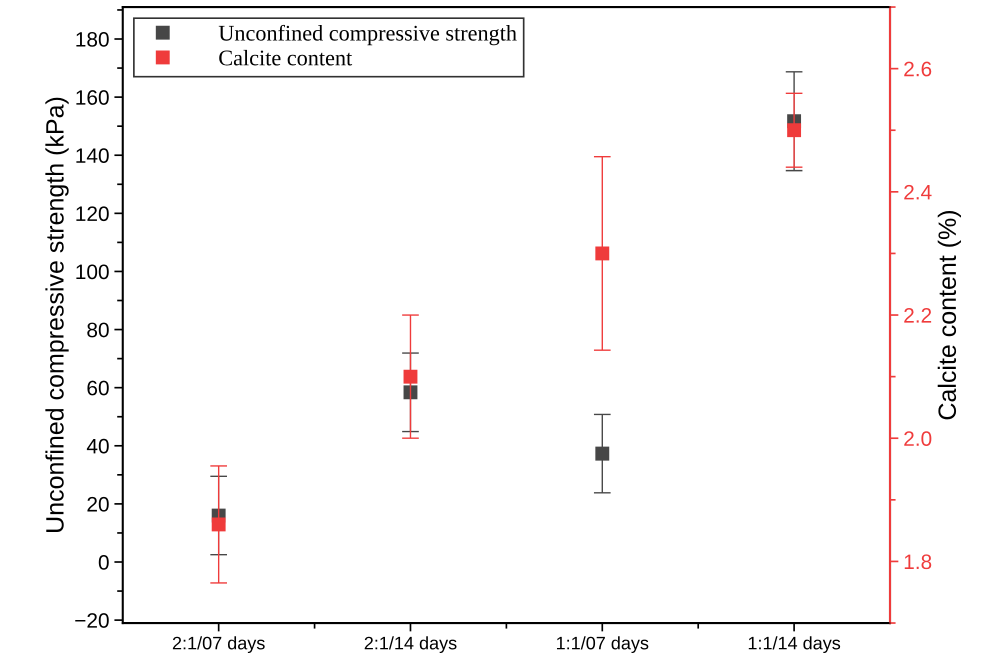  What do you see at coordinates (410, 645) in the screenshot?
I see `x-tick-label: 2:1/14 days` at bounding box center [410, 645].